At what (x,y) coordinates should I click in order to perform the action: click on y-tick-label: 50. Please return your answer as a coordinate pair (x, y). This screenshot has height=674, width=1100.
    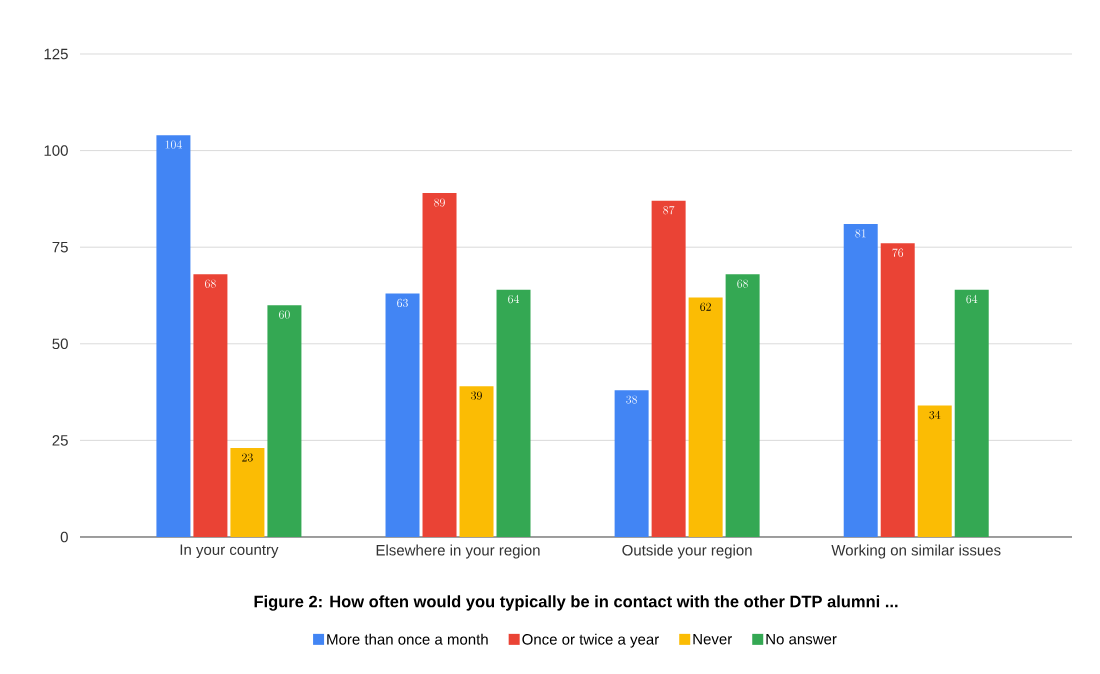
    Looking at the image, I should click on (60, 344).